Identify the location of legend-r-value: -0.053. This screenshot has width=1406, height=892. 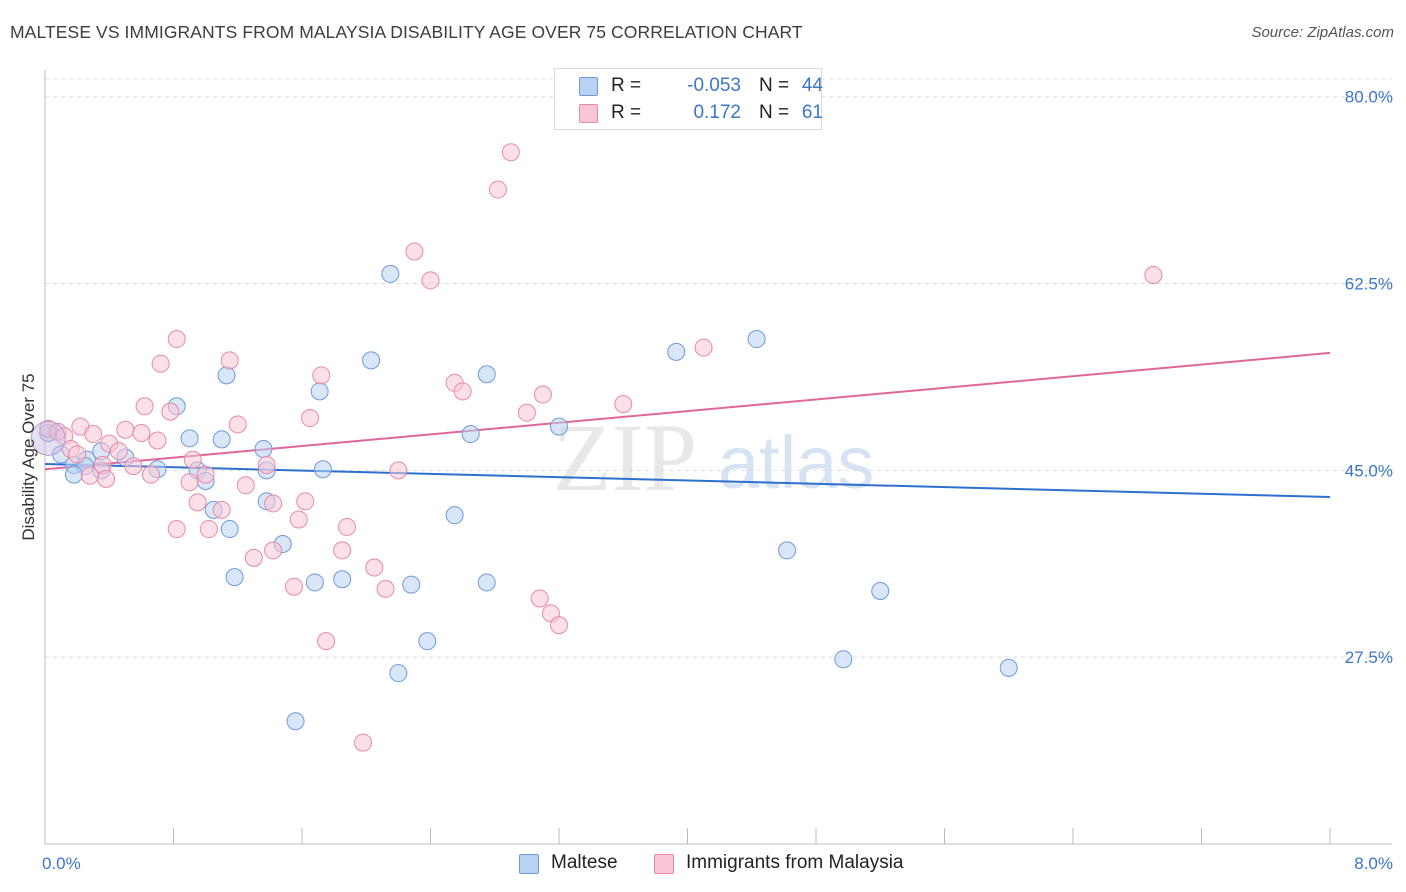
(714, 85).